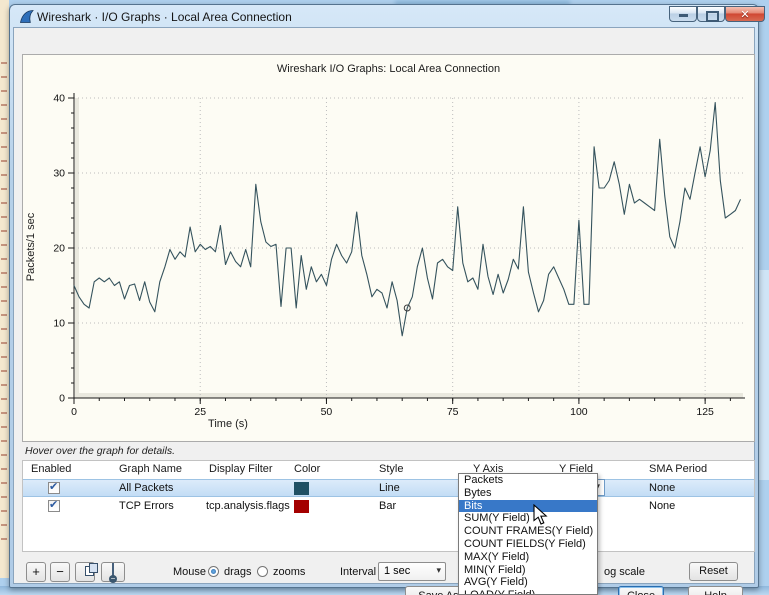  Describe the element at coordinates (497, 518) in the screenshot. I see `dropdown-item: SUM(Y Field)` at that location.